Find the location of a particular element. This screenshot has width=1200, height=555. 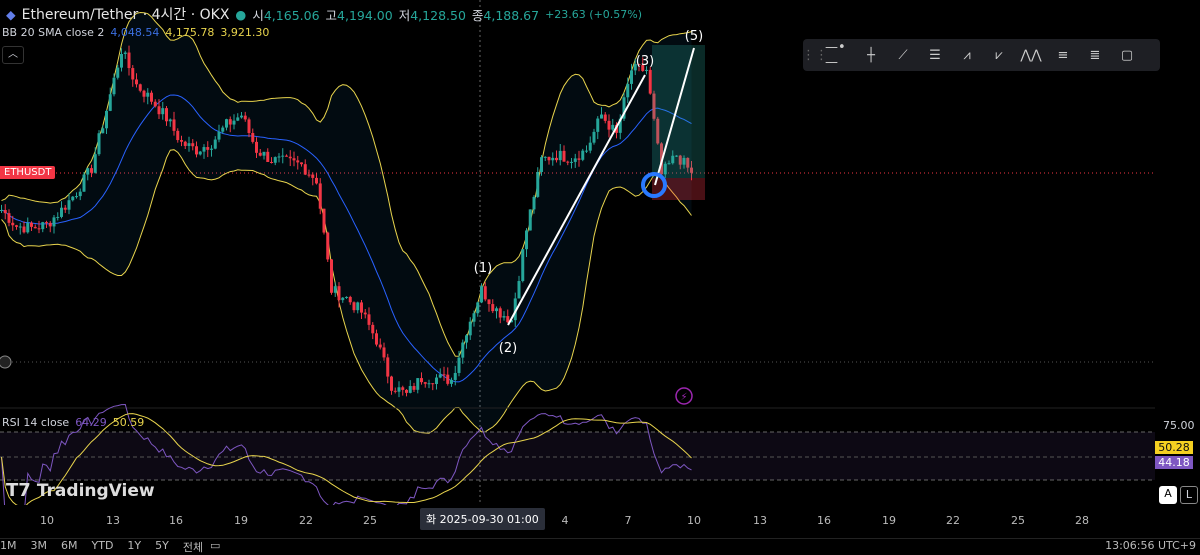

rectangle-icon: ▢ is located at coordinates (1127, 55).